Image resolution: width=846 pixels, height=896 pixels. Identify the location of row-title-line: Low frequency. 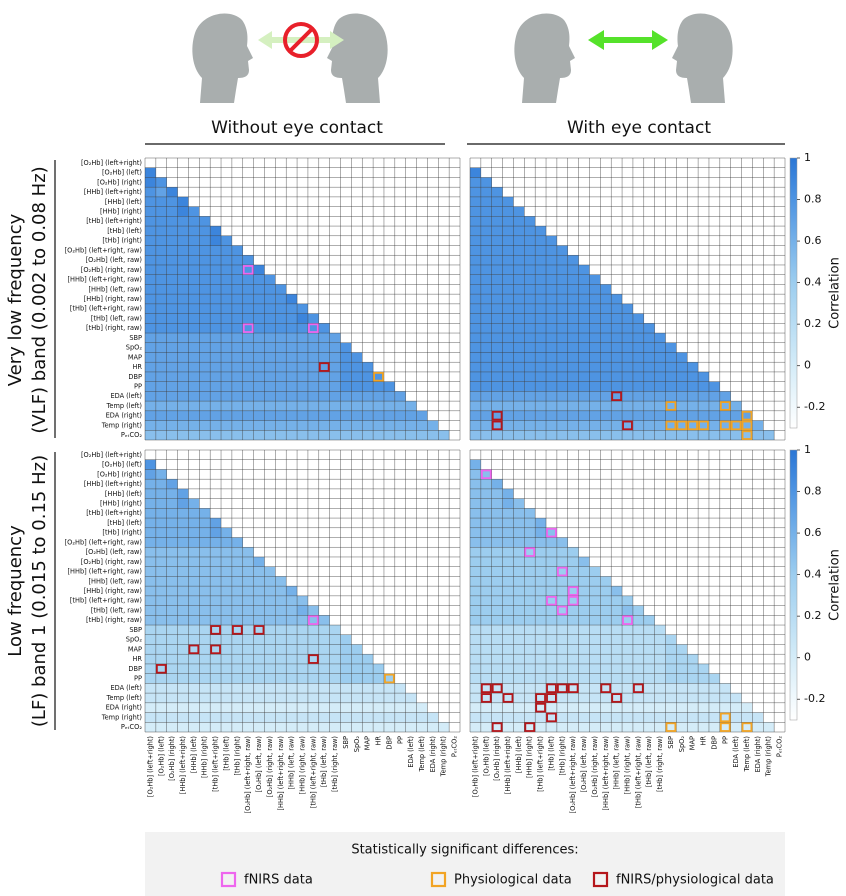
(15, 591).